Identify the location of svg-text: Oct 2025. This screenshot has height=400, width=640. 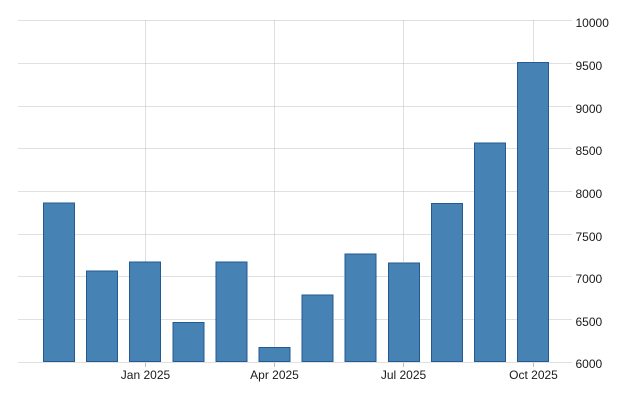
(533, 375).